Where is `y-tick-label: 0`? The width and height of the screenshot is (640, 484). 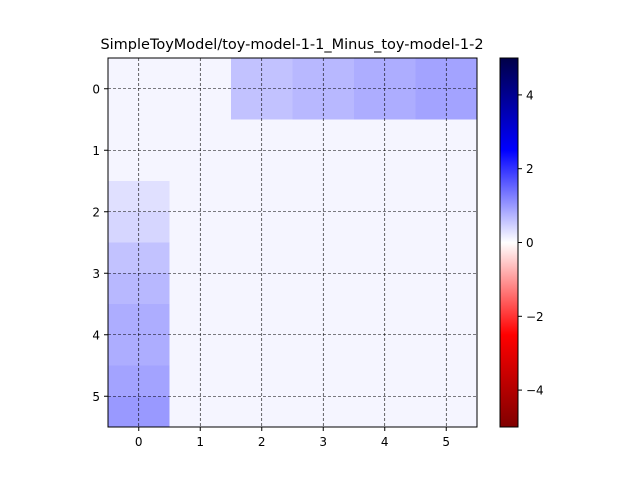 y-tick-label: 0 is located at coordinates (96, 89).